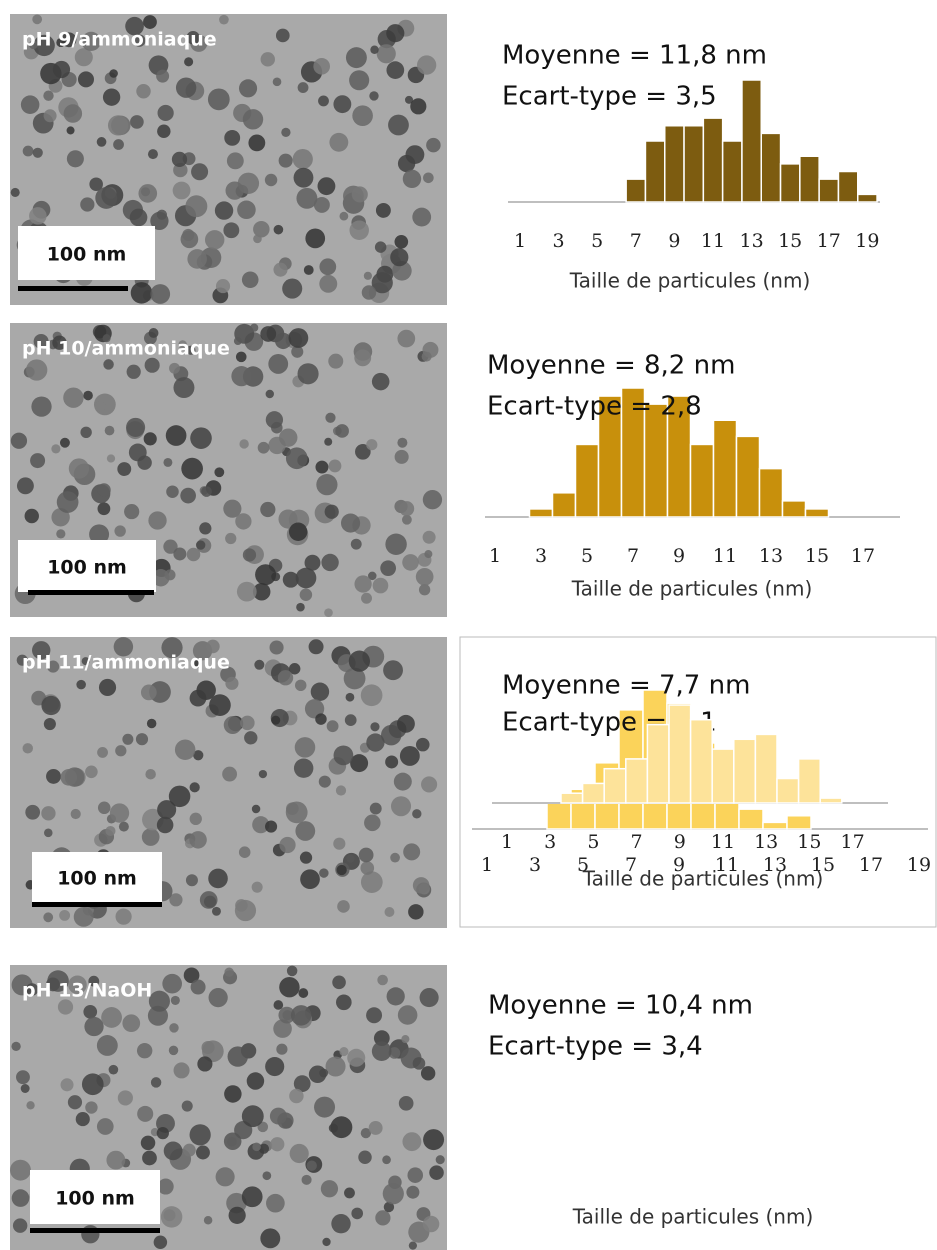 The image size is (937, 1250). I want to click on annotation: Moyenne = 7,7 nm, so click(626, 686).